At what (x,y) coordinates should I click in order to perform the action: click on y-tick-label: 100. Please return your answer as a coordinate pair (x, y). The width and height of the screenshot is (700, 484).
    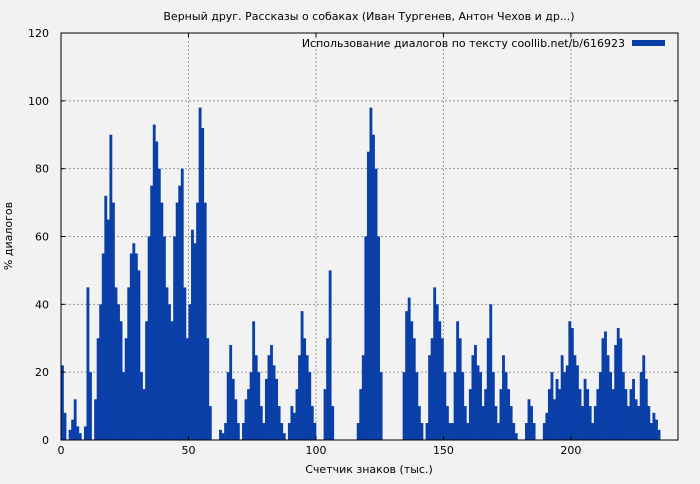
    Looking at the image, I should click on (38, 101).